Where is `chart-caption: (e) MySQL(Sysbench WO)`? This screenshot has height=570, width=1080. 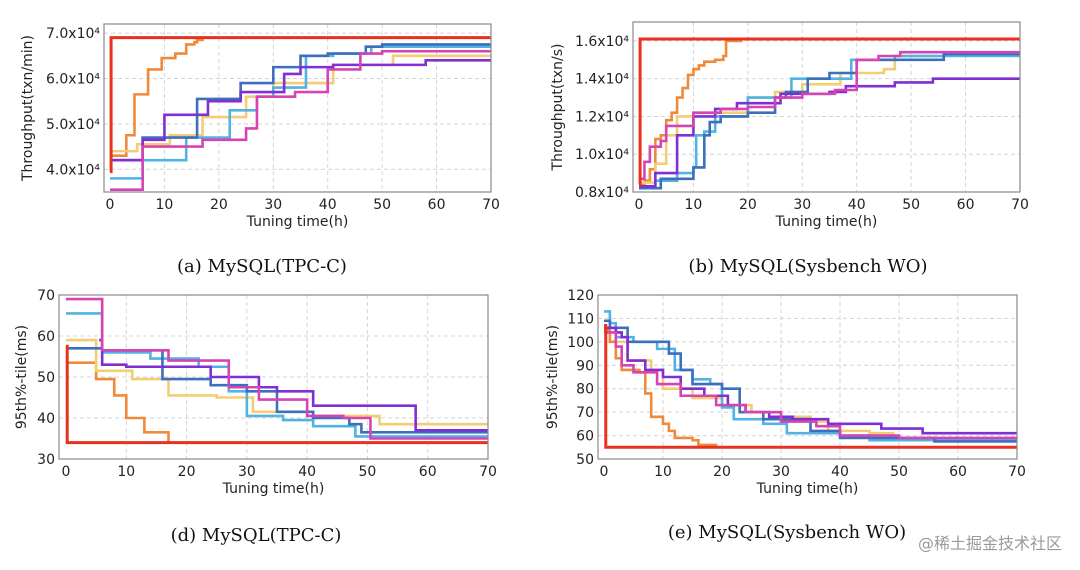 chart-caption: (e) MySQL(Sysbench WO) is located at coordinates (787, 532).